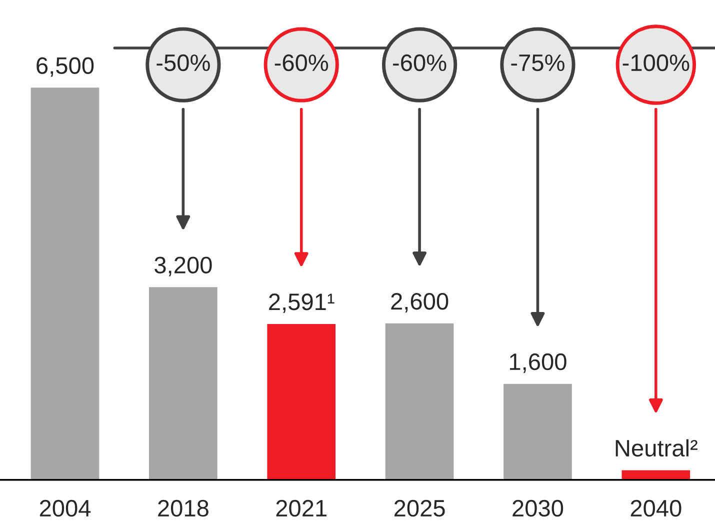 The width and height of the screenshot is (715, 532). I want to click on data-label: Neutral², so click(657, 448).